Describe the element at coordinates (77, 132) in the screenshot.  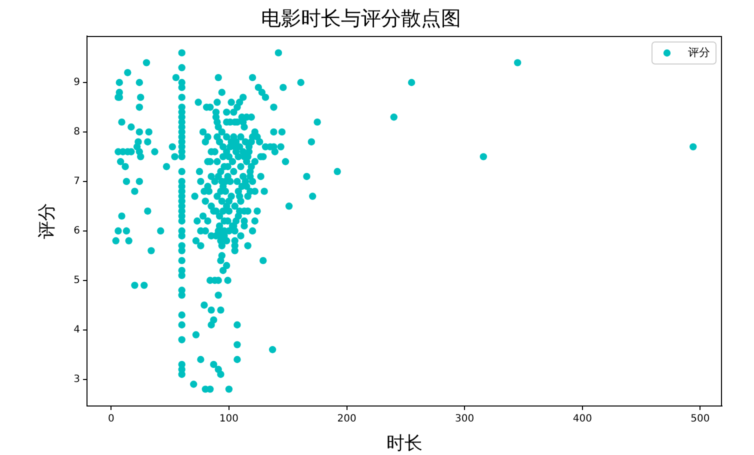
I see `y-tick-label: 8` at that location.